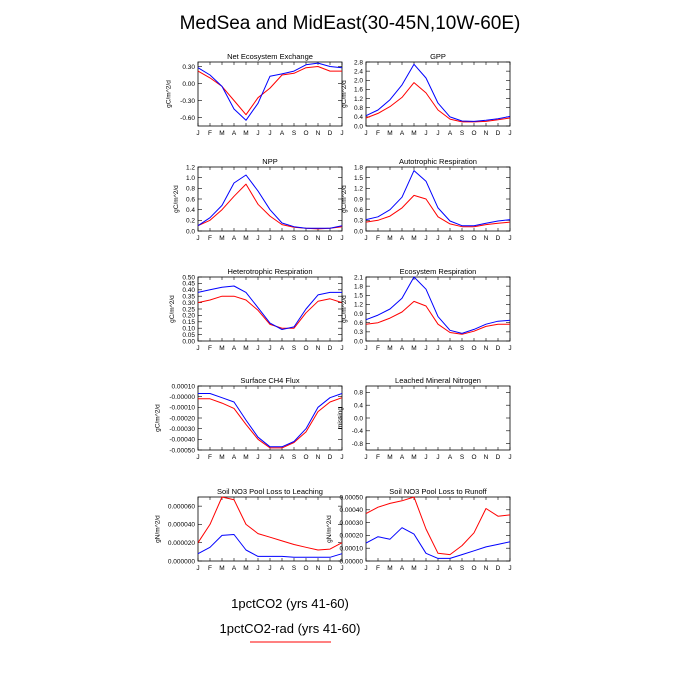 This screenshot has height=700, width=700. What do you see at coordinates (340, 418) in the screenshot?
I see `y-axis-label: missing` at bounding box center [340, 418].